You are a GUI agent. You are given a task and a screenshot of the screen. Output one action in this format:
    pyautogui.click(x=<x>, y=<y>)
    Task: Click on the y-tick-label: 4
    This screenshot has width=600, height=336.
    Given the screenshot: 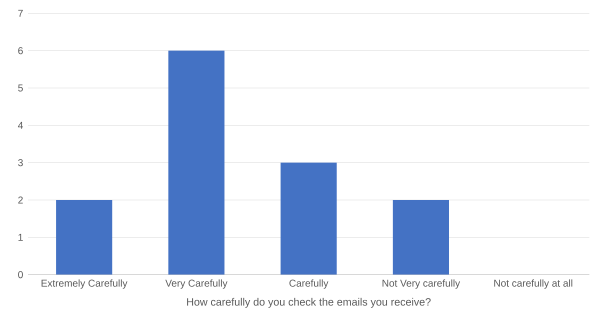 What is the action you would take?
    pyautogui.click(x=20, y=125)
    